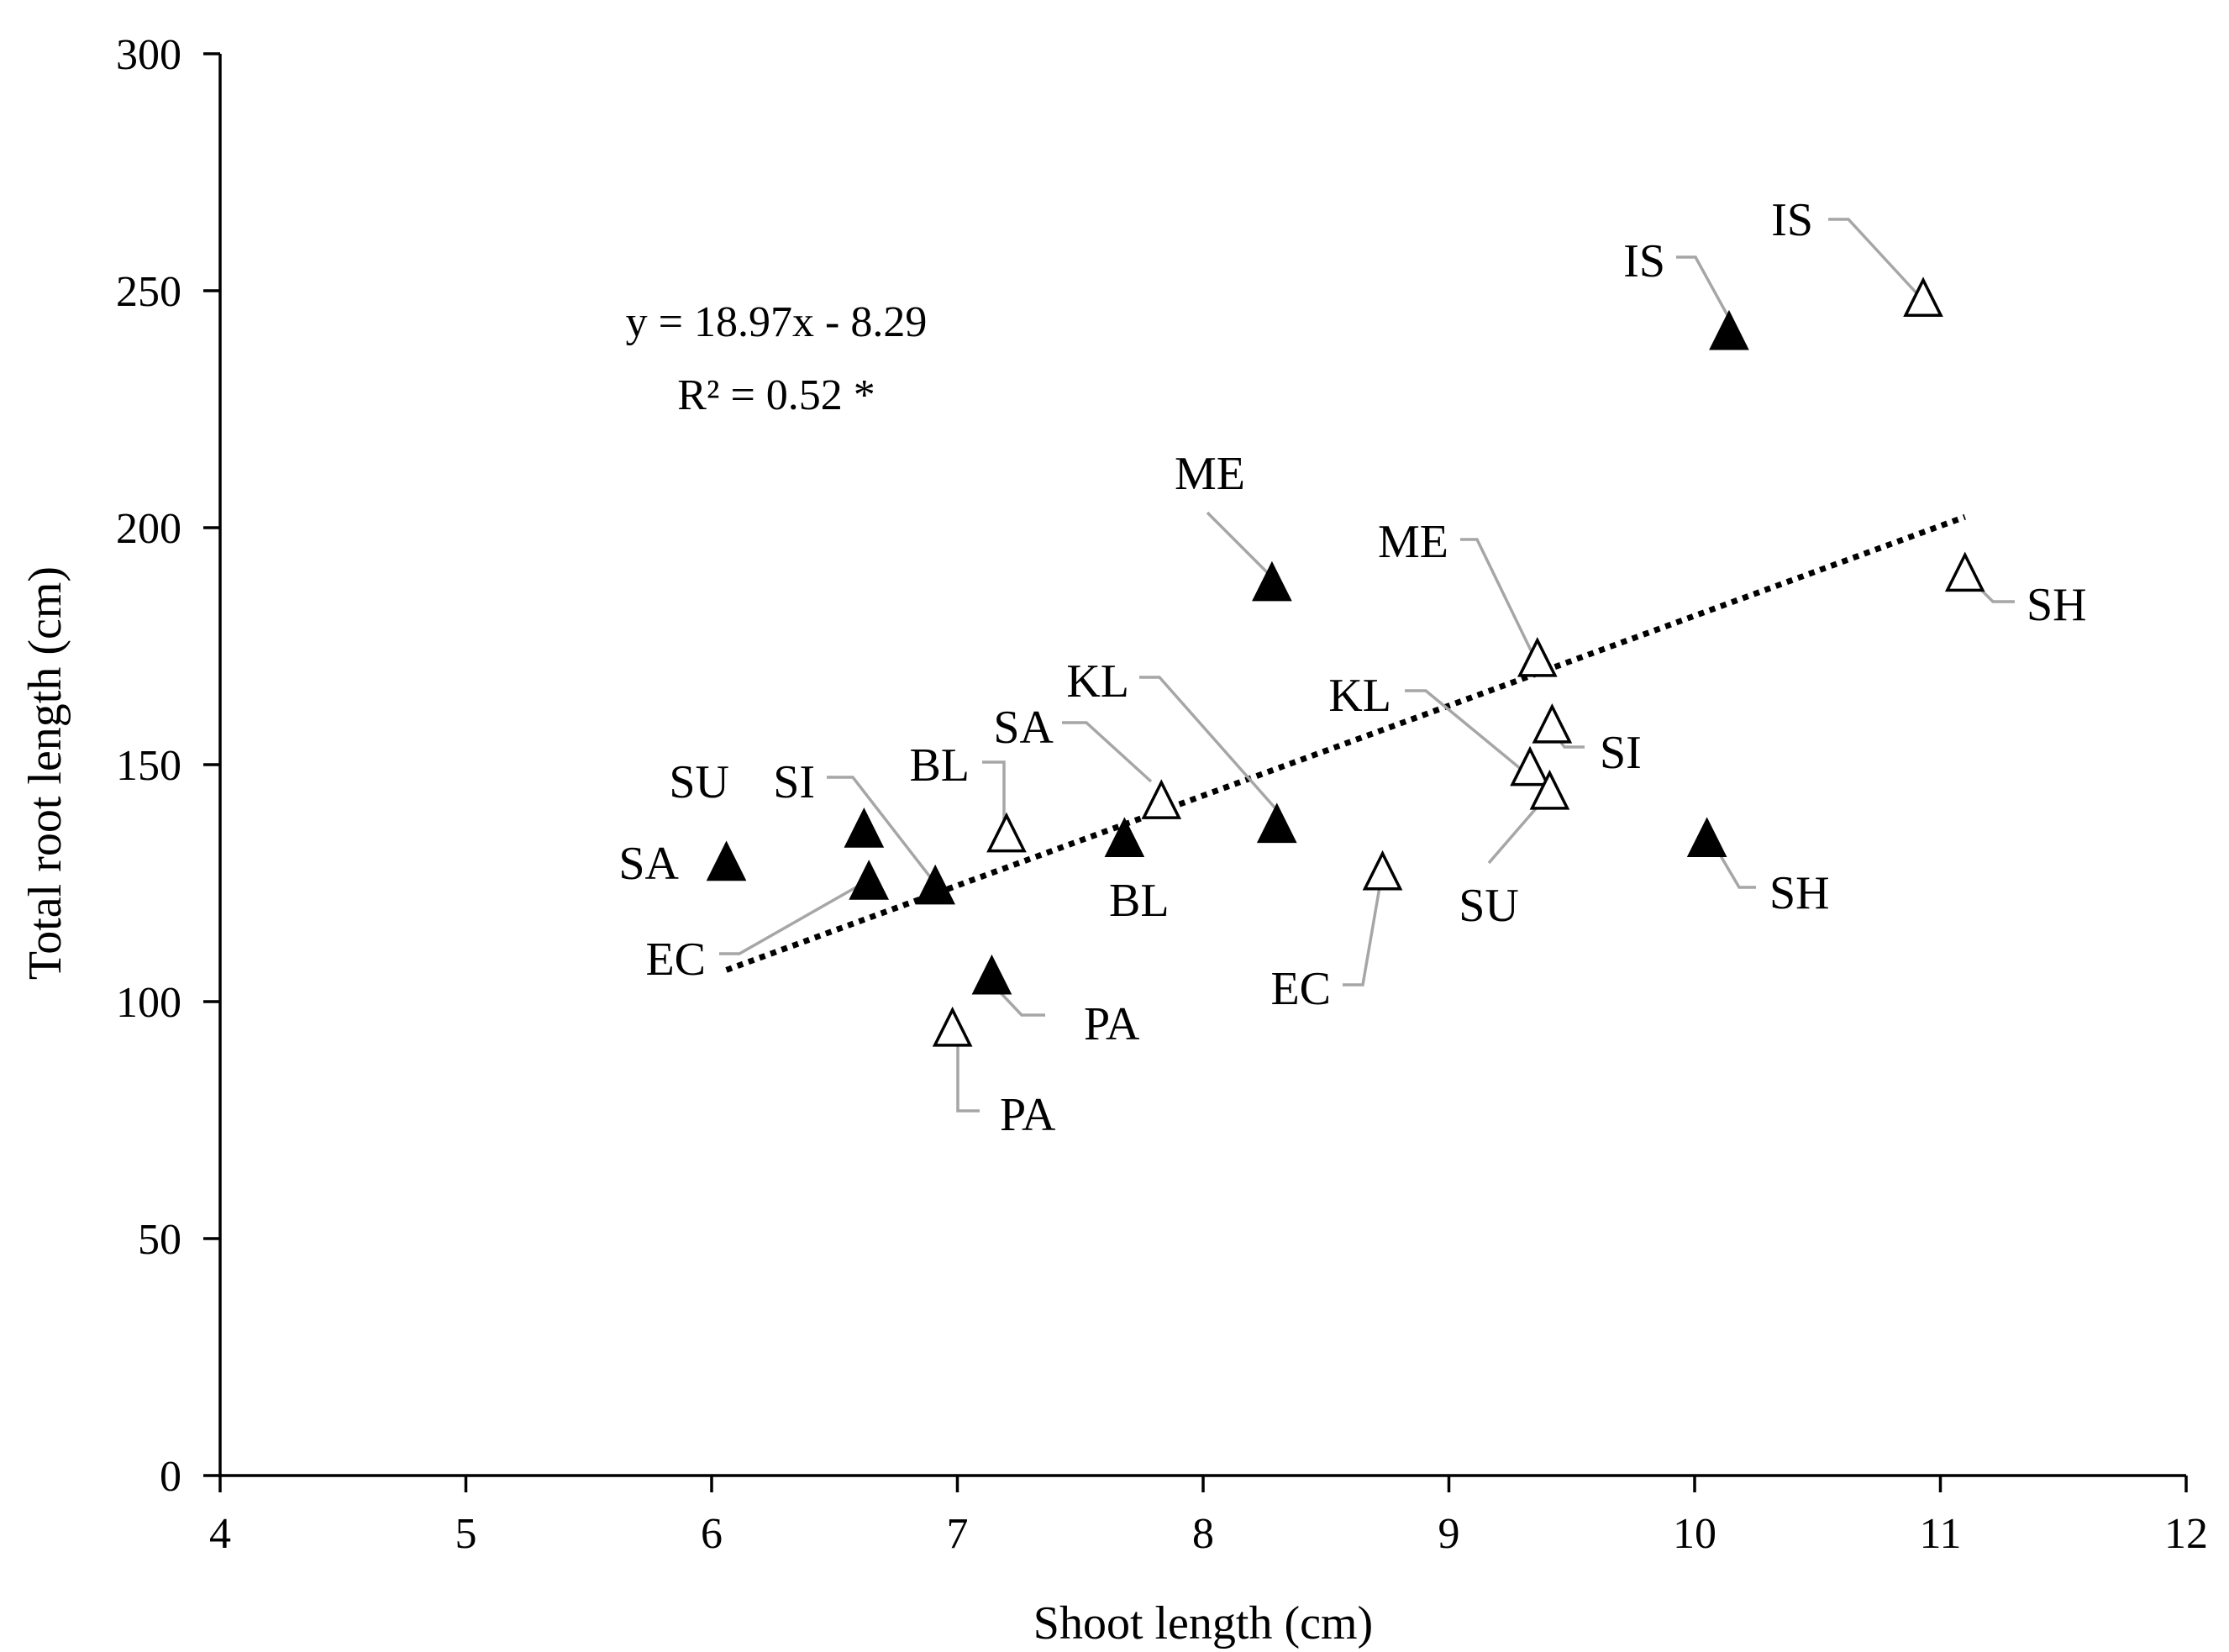 Image resolution: width=2229 pixels, height=1652 pixels. What do you see at coordinates (991, 974) in the screenshot?
I see `filled-point-pa` at bounding box center [991, 974].